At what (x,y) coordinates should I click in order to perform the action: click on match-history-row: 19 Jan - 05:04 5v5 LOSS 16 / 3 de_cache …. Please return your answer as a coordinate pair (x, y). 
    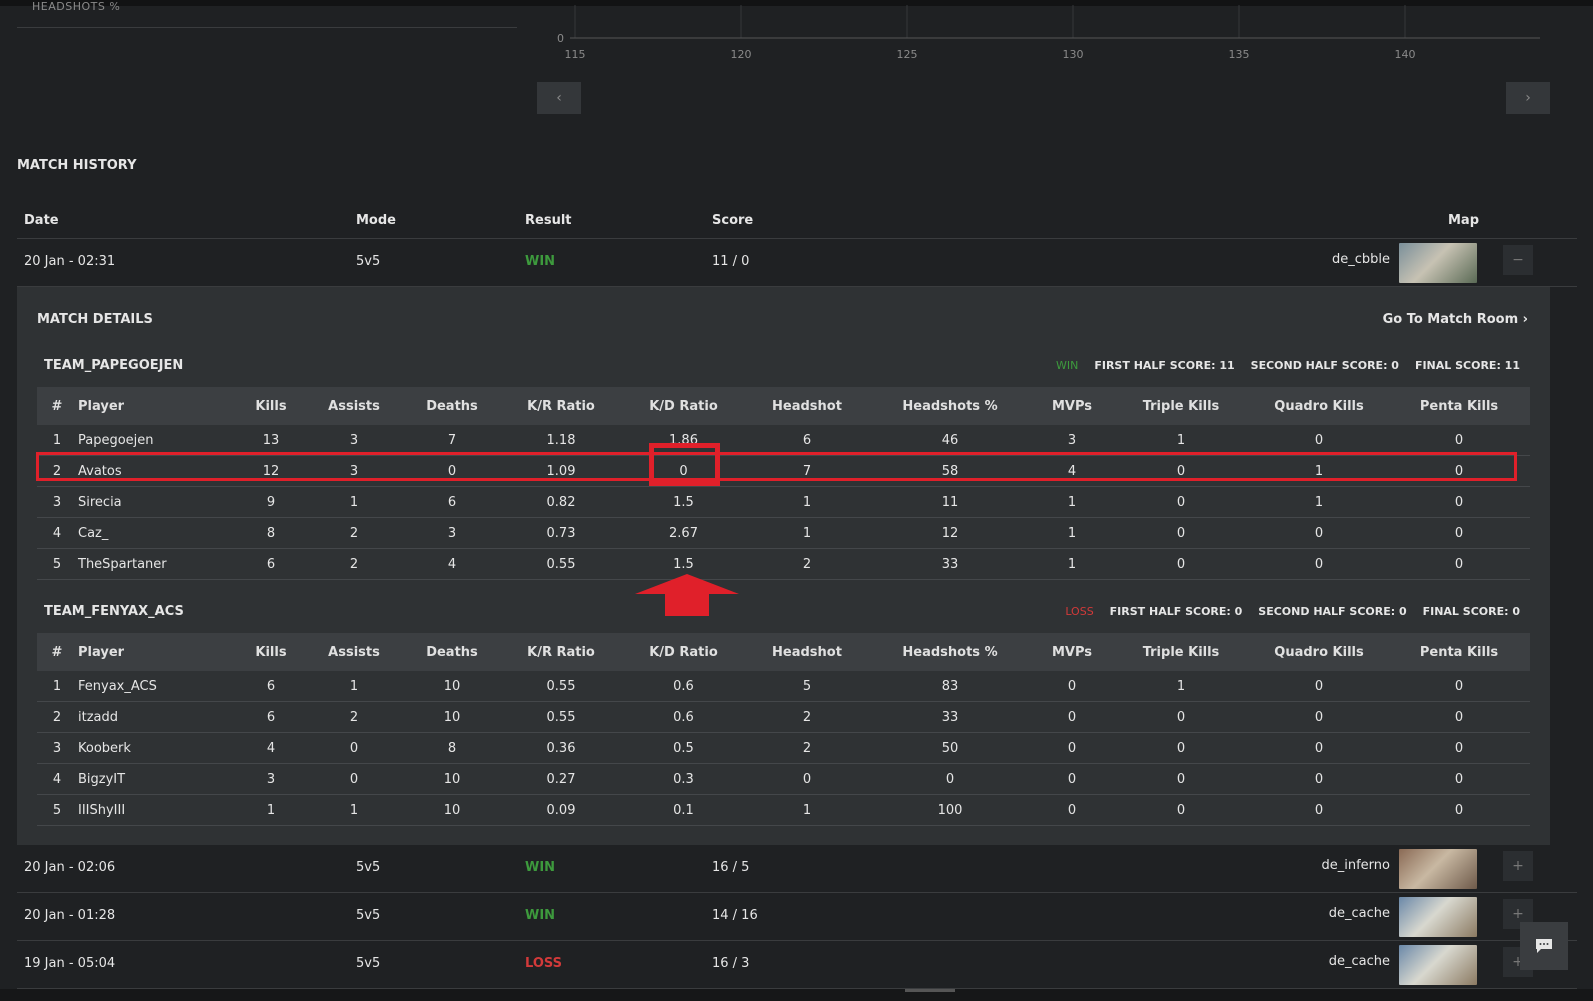
    Looking at the image, I should click on (797, 965).